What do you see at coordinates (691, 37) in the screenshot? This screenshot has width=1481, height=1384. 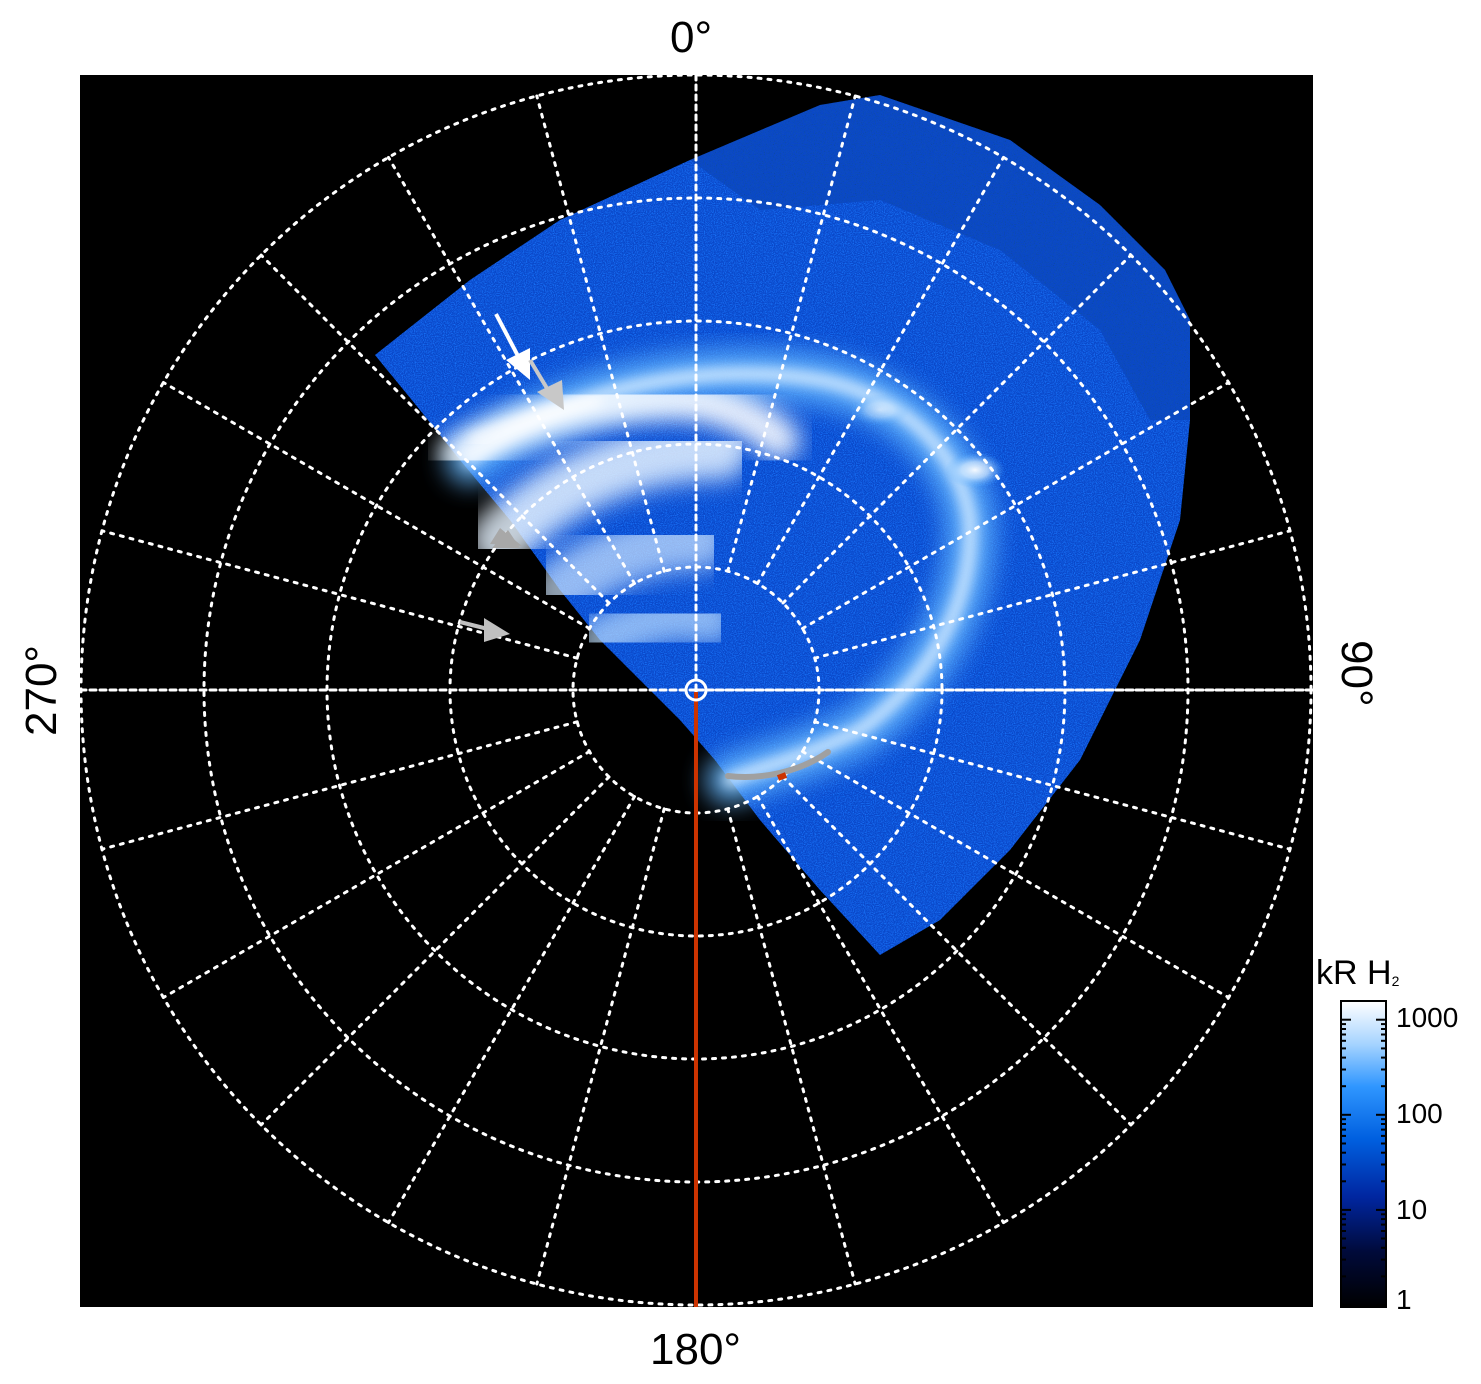 I see `azimuth-label-top: 0°` at bounding box center [691, 37].